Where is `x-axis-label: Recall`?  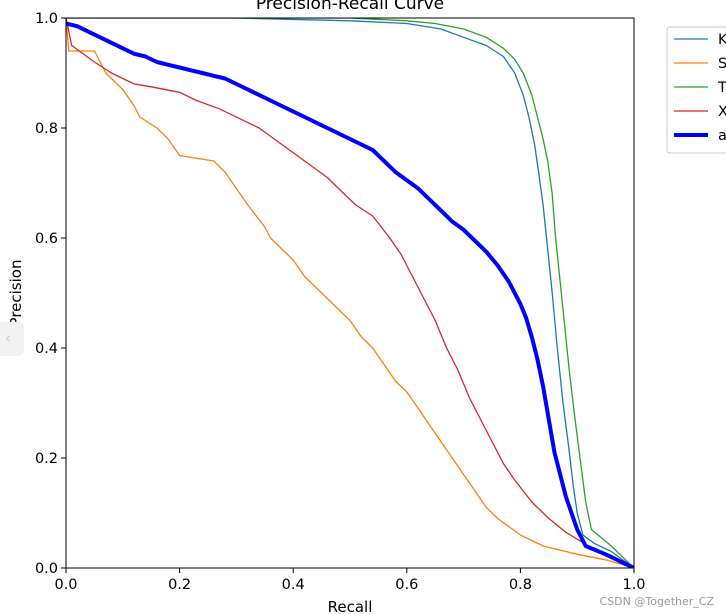
x-axis-label: Recall is located at coordinates (350, 606).